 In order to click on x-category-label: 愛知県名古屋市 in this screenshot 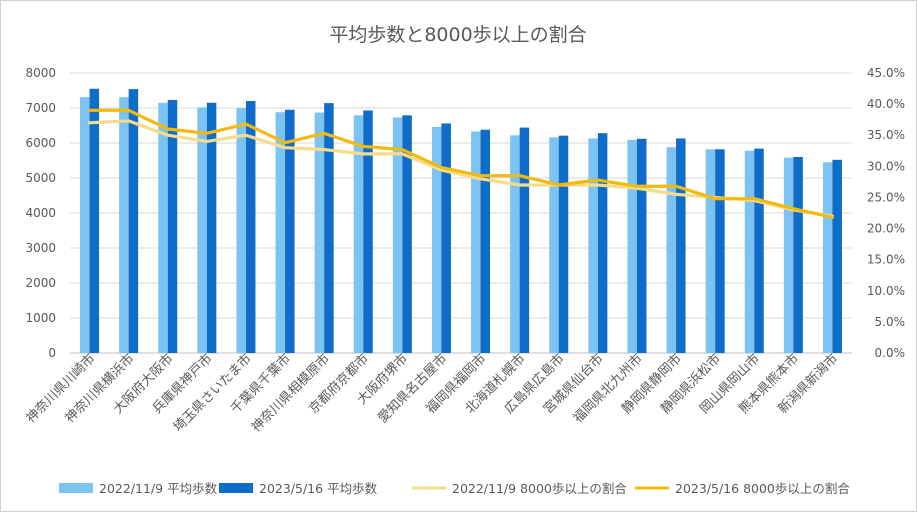, I will do `click(413, 389)`.